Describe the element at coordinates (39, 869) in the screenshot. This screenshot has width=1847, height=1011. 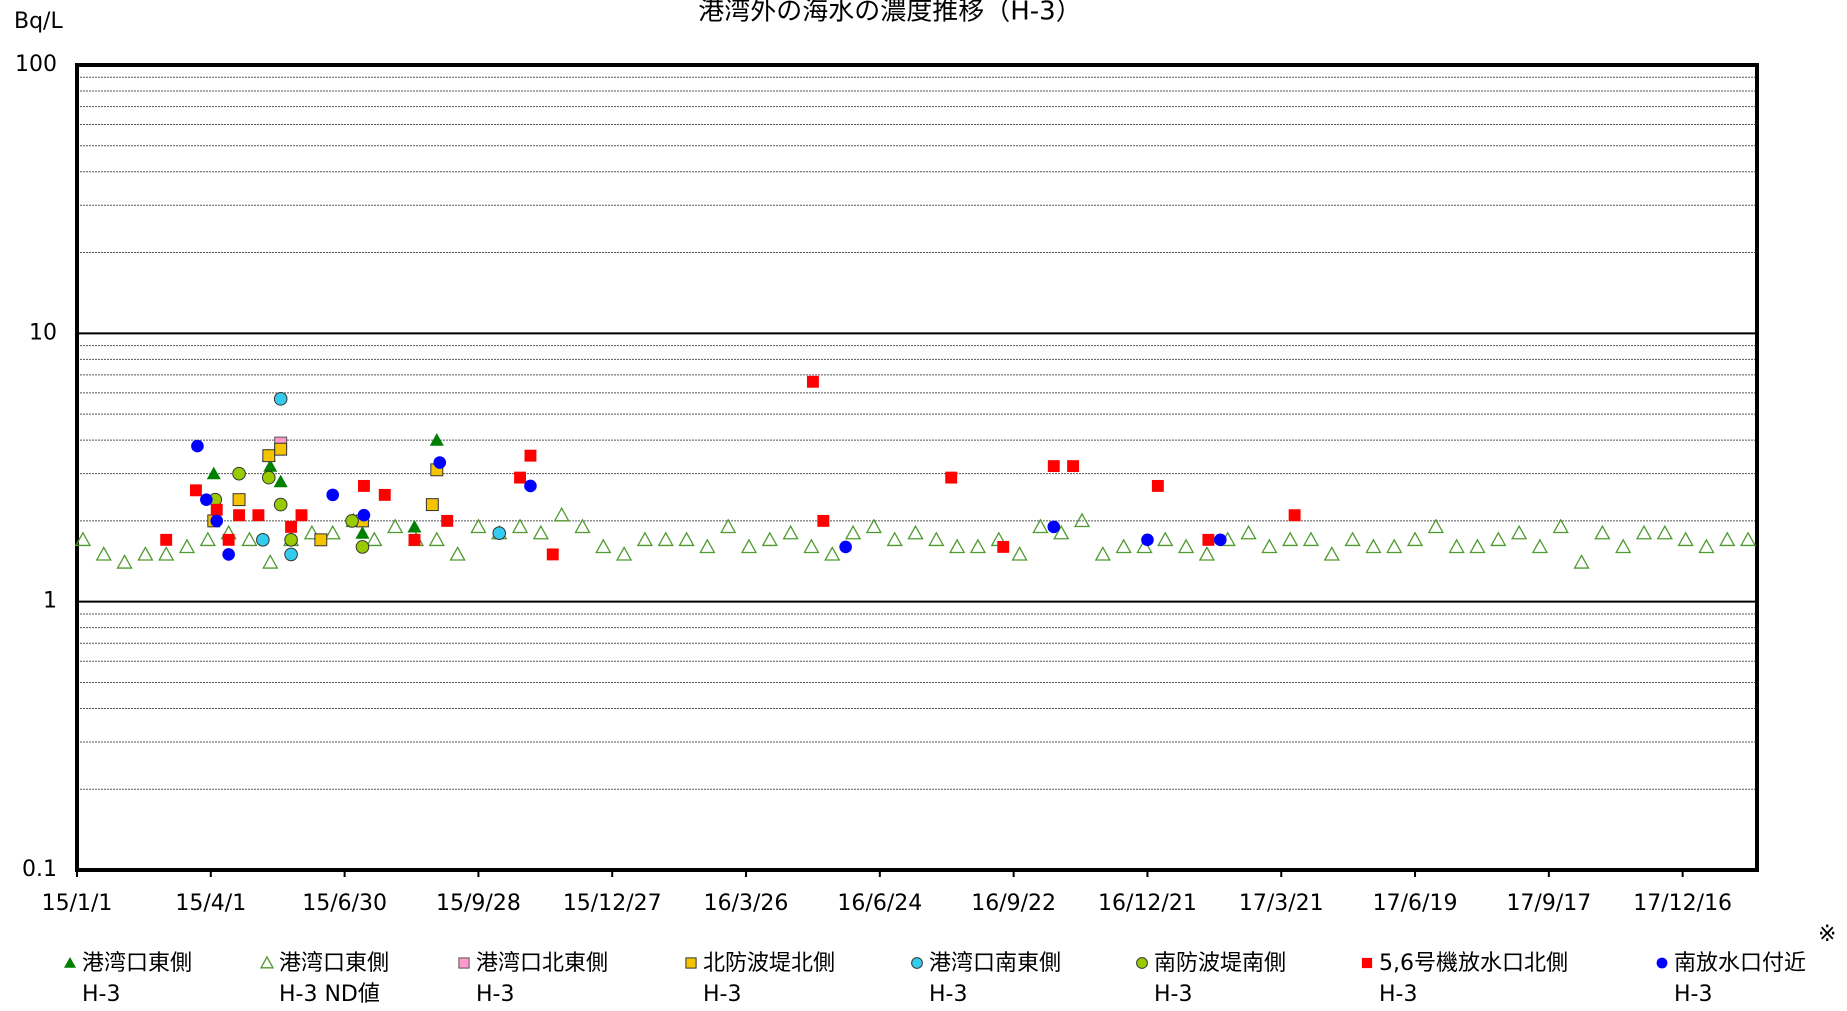
I see `y-tick-label: 0.1` at that location.